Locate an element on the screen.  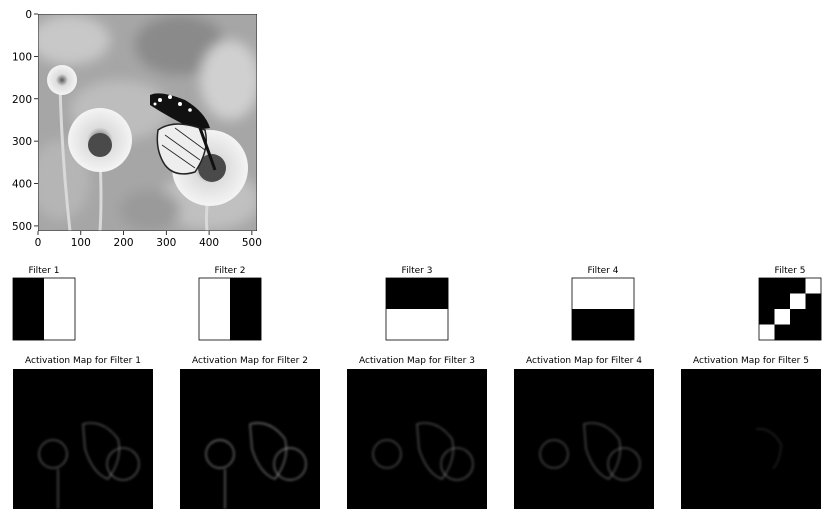
filter-3-matrix is located at coordinates (417, 309).